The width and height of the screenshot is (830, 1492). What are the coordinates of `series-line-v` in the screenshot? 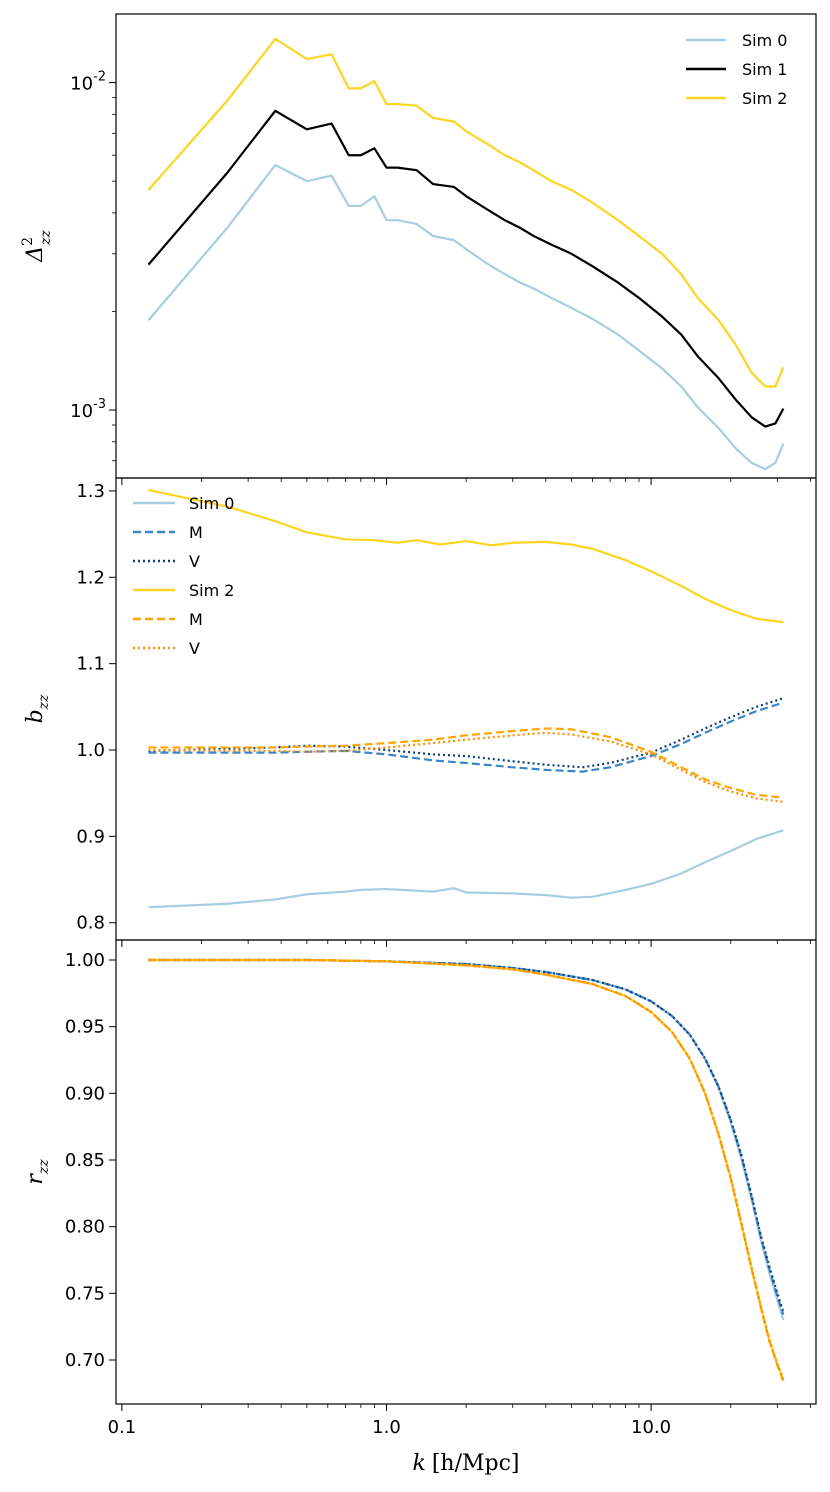 It's located at (466, 767).